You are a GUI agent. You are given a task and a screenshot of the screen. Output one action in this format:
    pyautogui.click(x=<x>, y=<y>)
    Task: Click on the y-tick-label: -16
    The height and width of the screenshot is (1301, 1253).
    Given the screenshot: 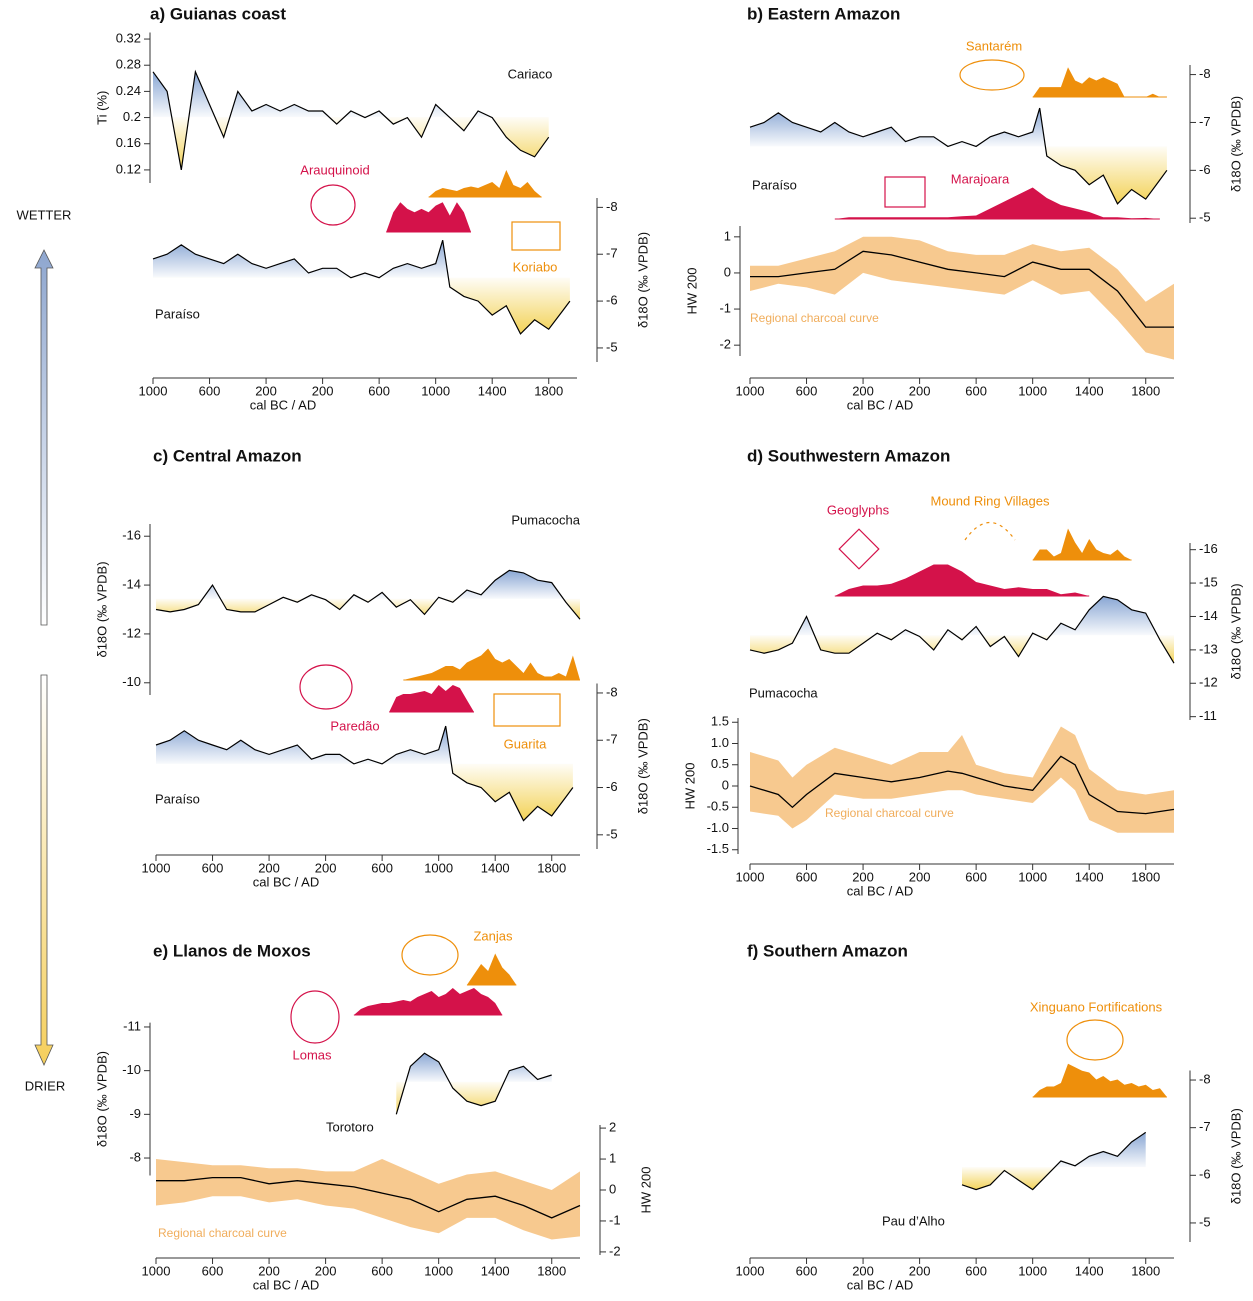 What is the action you would take?
    pyautogui.click(x=131, y=535)
    